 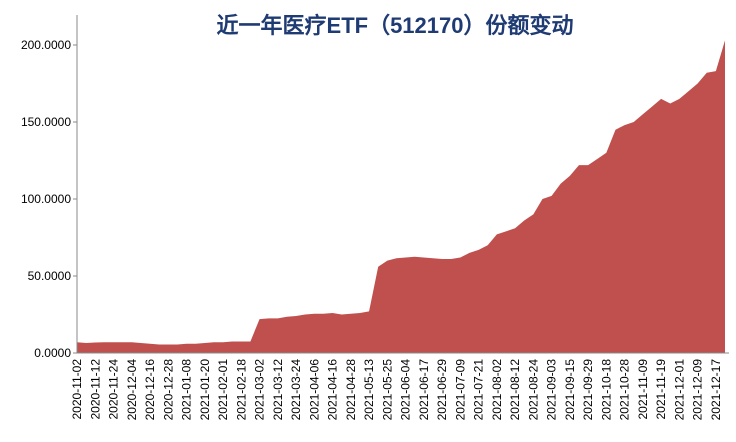 I want to click on x-tick-label: 2021-12-01, so click(x=679, y=390).